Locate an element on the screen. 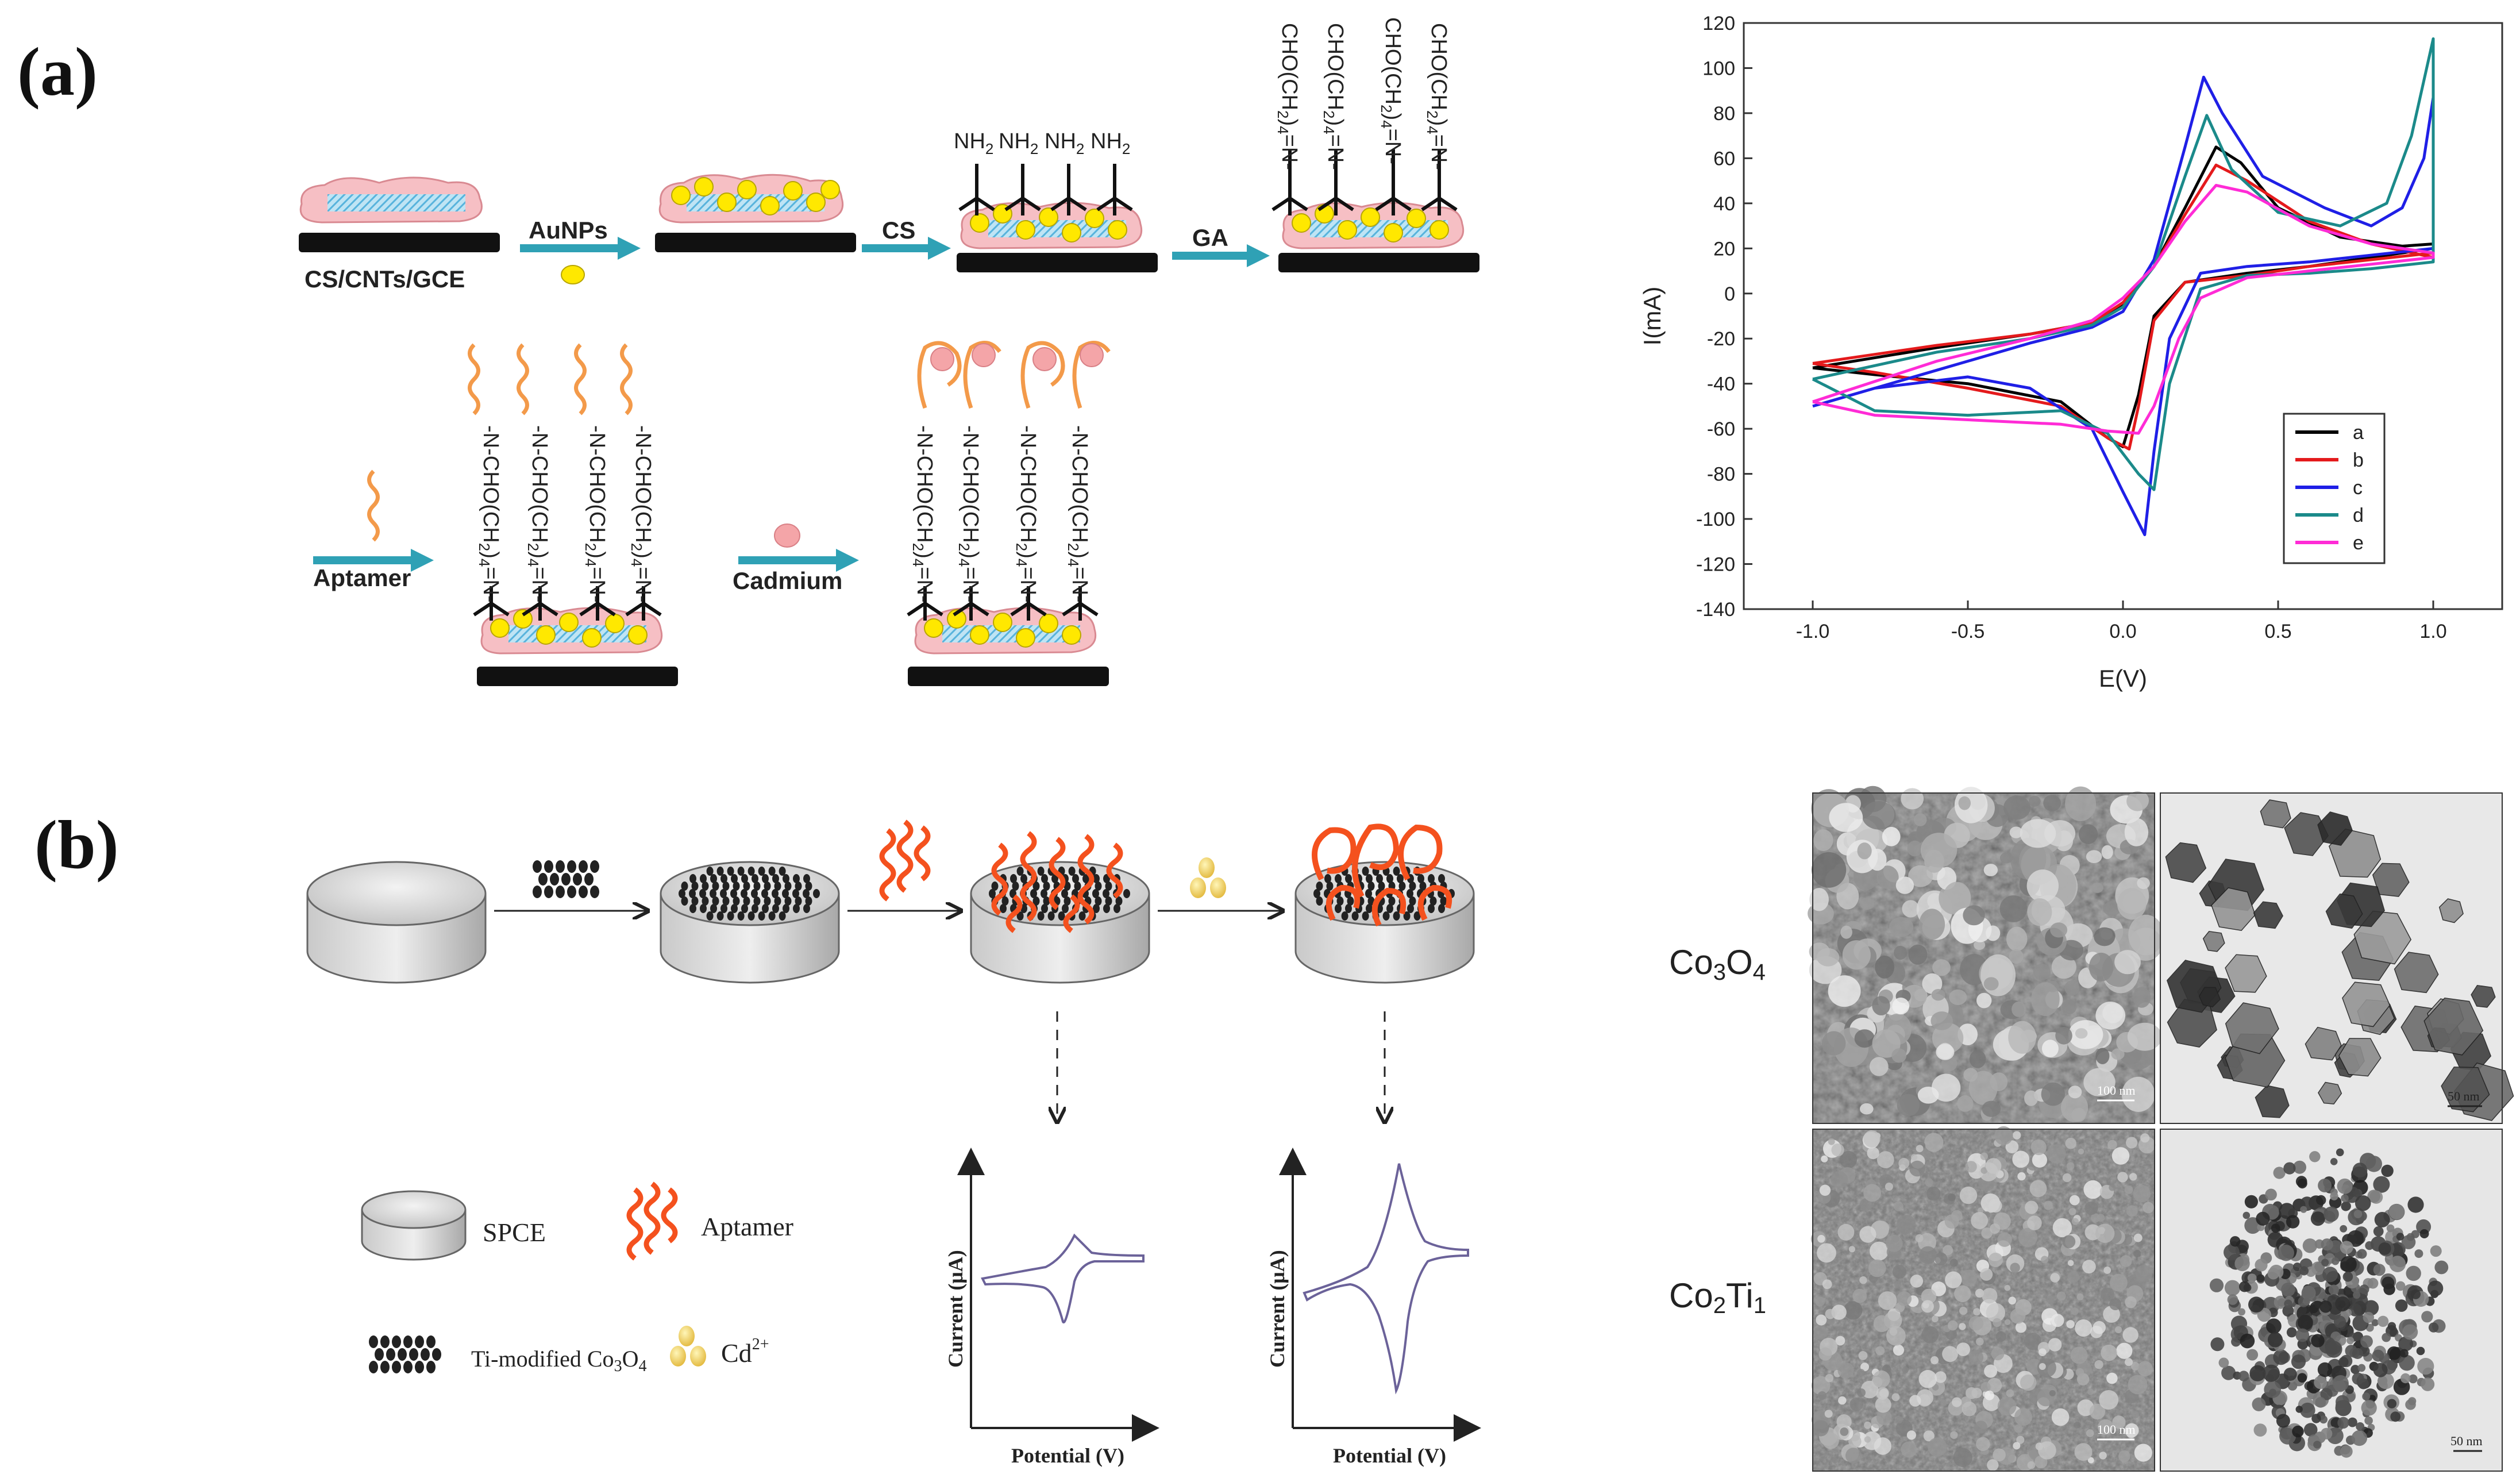  legend-label-d: d is located at coordinates (2359, 515).